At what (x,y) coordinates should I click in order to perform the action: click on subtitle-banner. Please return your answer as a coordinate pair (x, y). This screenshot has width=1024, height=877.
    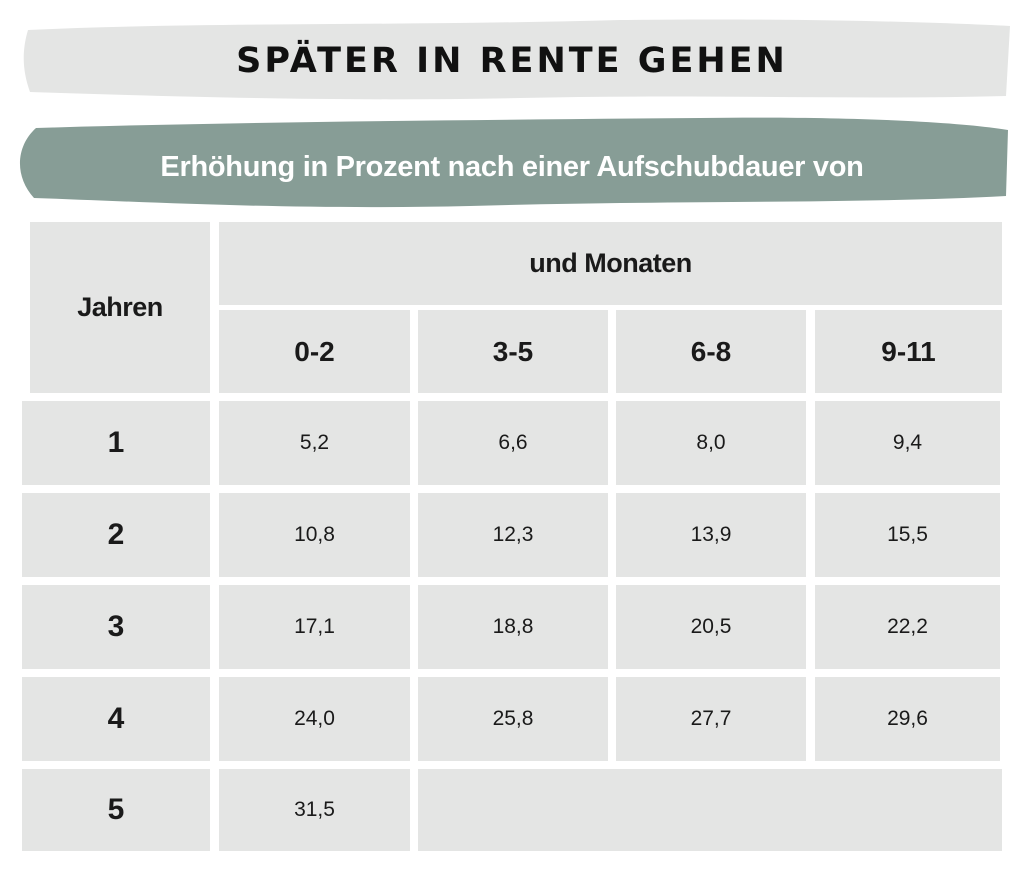
    Looking at the image, I should click on (513, 162).